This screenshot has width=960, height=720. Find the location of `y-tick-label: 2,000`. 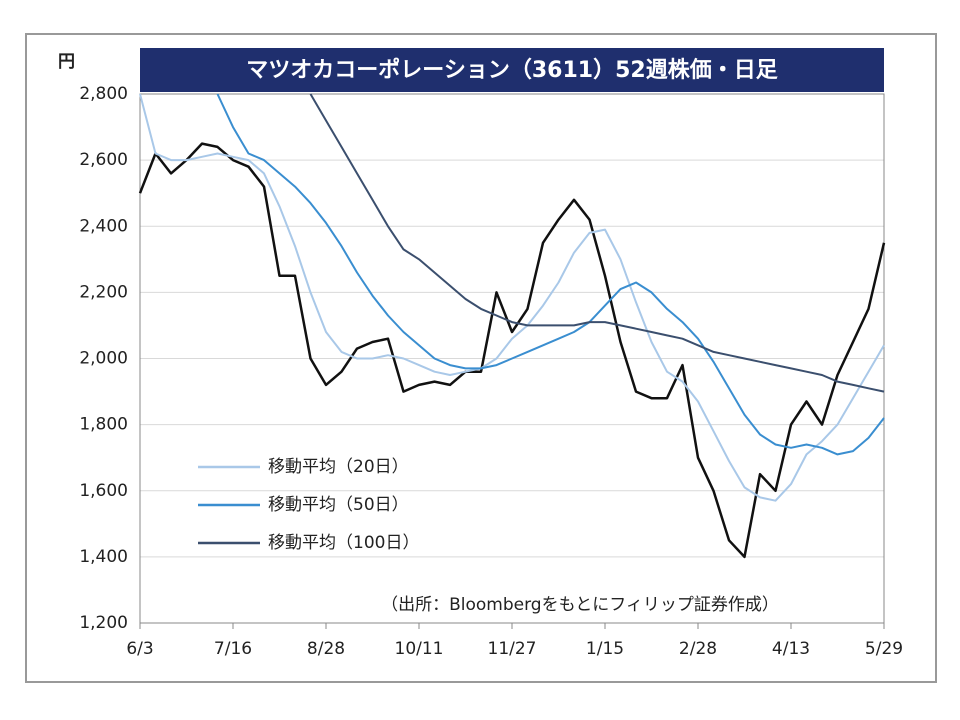

y-tick-label: 2,000 is located at coordinates (103, 359).